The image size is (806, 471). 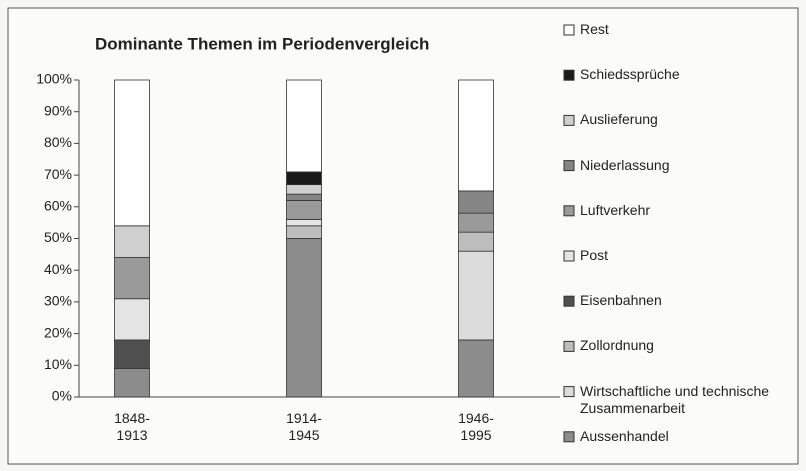 I want to click on legend-label: Auslieferung, so click(x=619, y=119).